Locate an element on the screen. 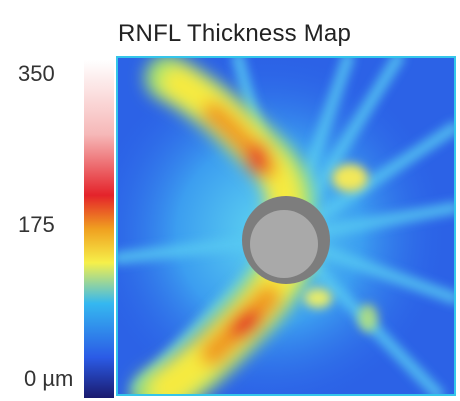 The height and width of the screenshot is (401, 460). peripapillary-spots is located at coordinates (341, 248).